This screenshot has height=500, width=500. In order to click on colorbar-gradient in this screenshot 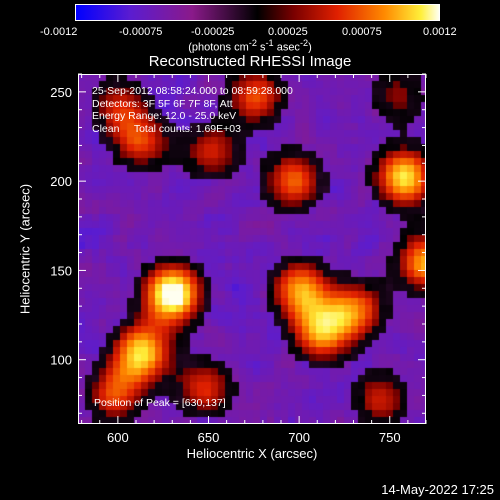, I will do `click(257, 12)`.